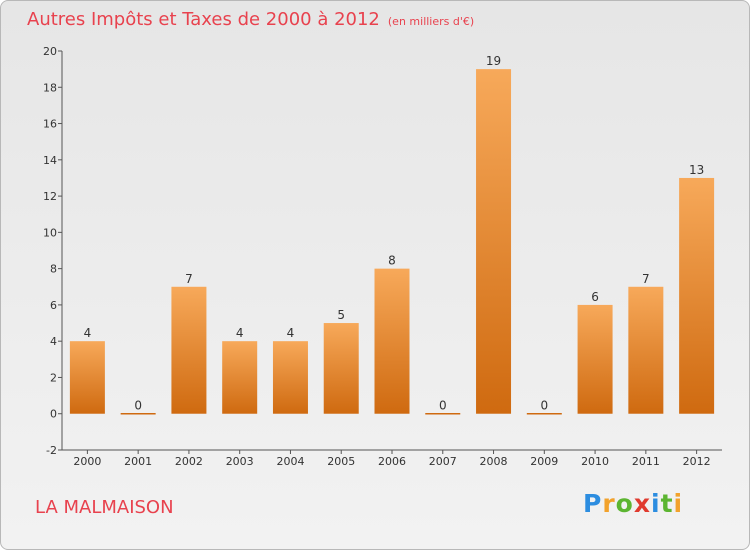  I want to click on y-tick-label: 14, so click(50, 160).